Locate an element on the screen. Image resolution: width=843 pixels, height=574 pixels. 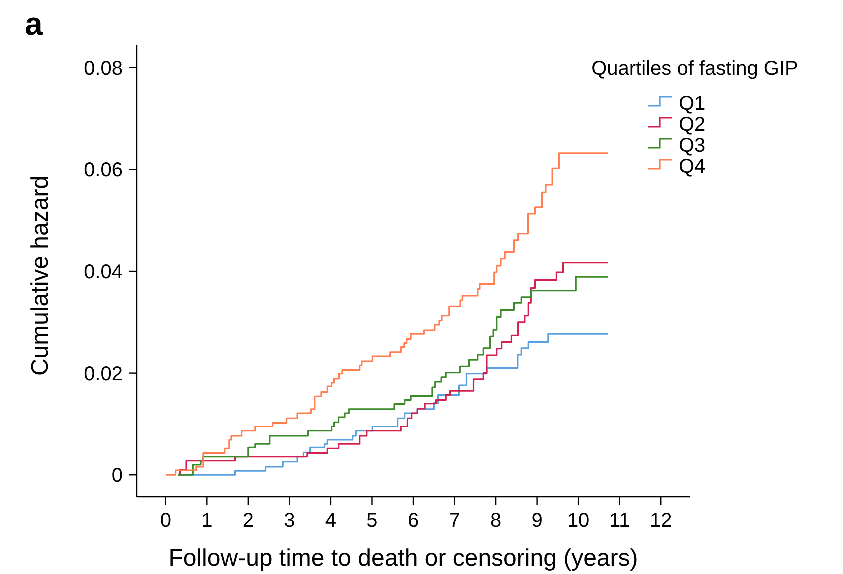
x-tick-label: 1 is located at coordinates (207, 521).